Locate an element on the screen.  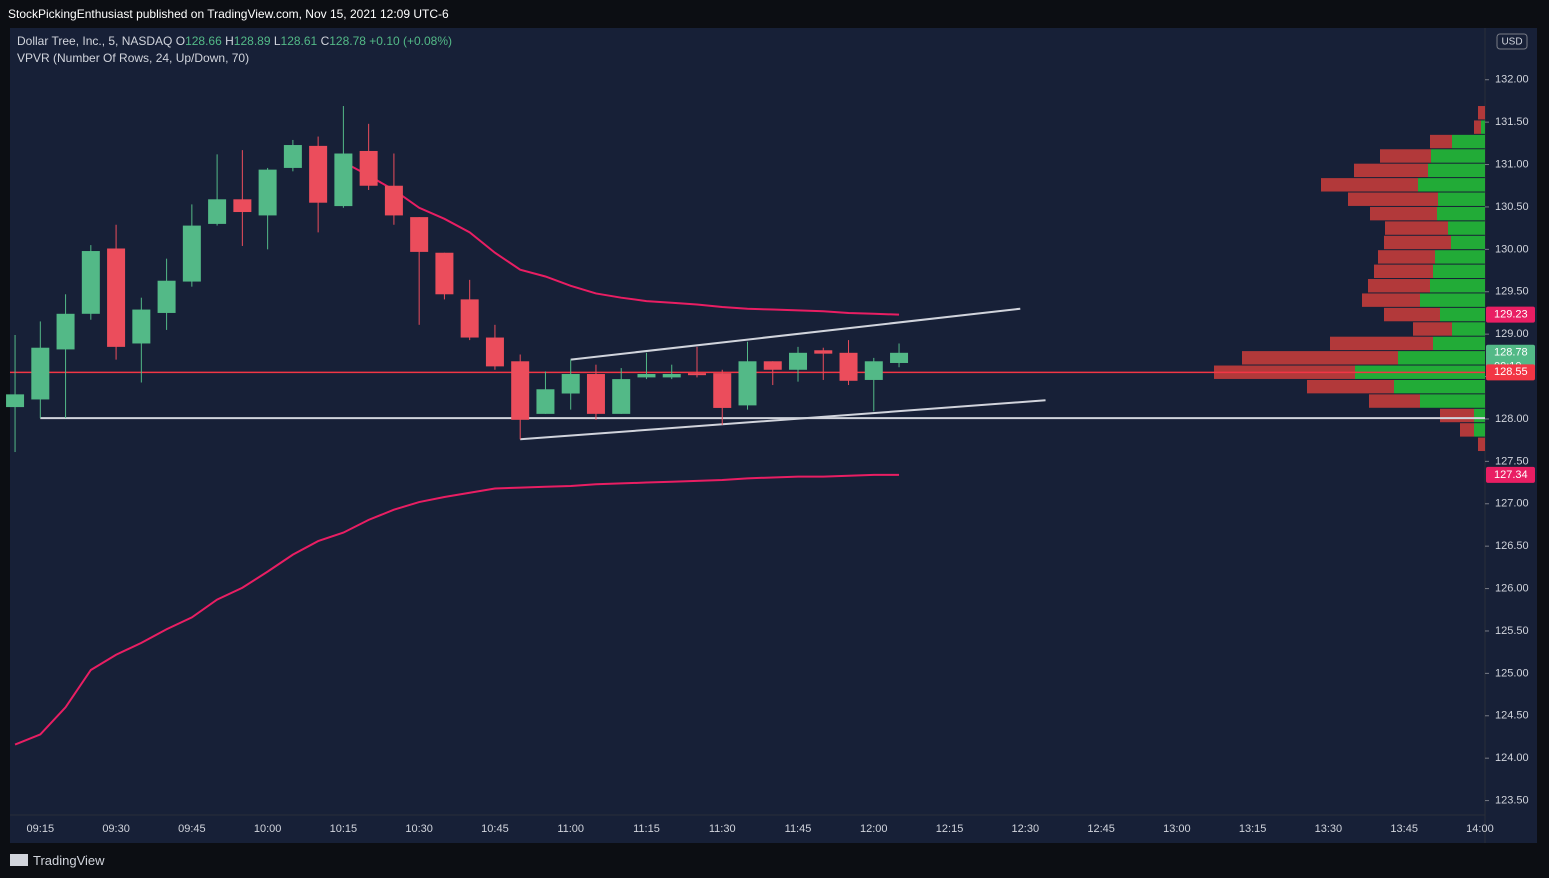
ohlc-label: O is located at coordinates (180, 41).